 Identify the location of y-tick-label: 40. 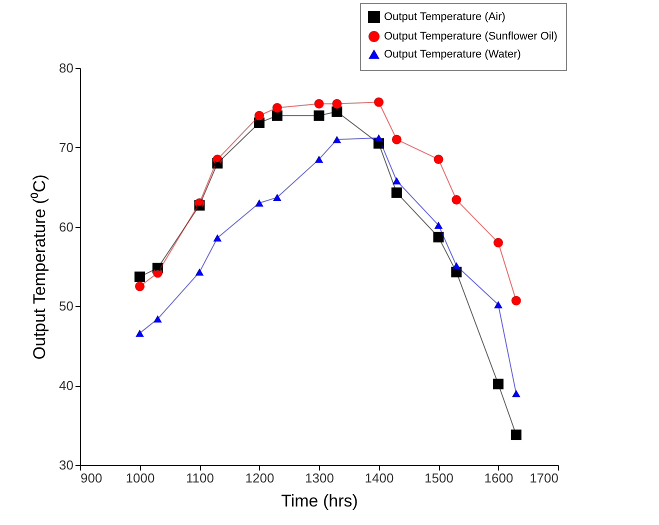
(66, 386).